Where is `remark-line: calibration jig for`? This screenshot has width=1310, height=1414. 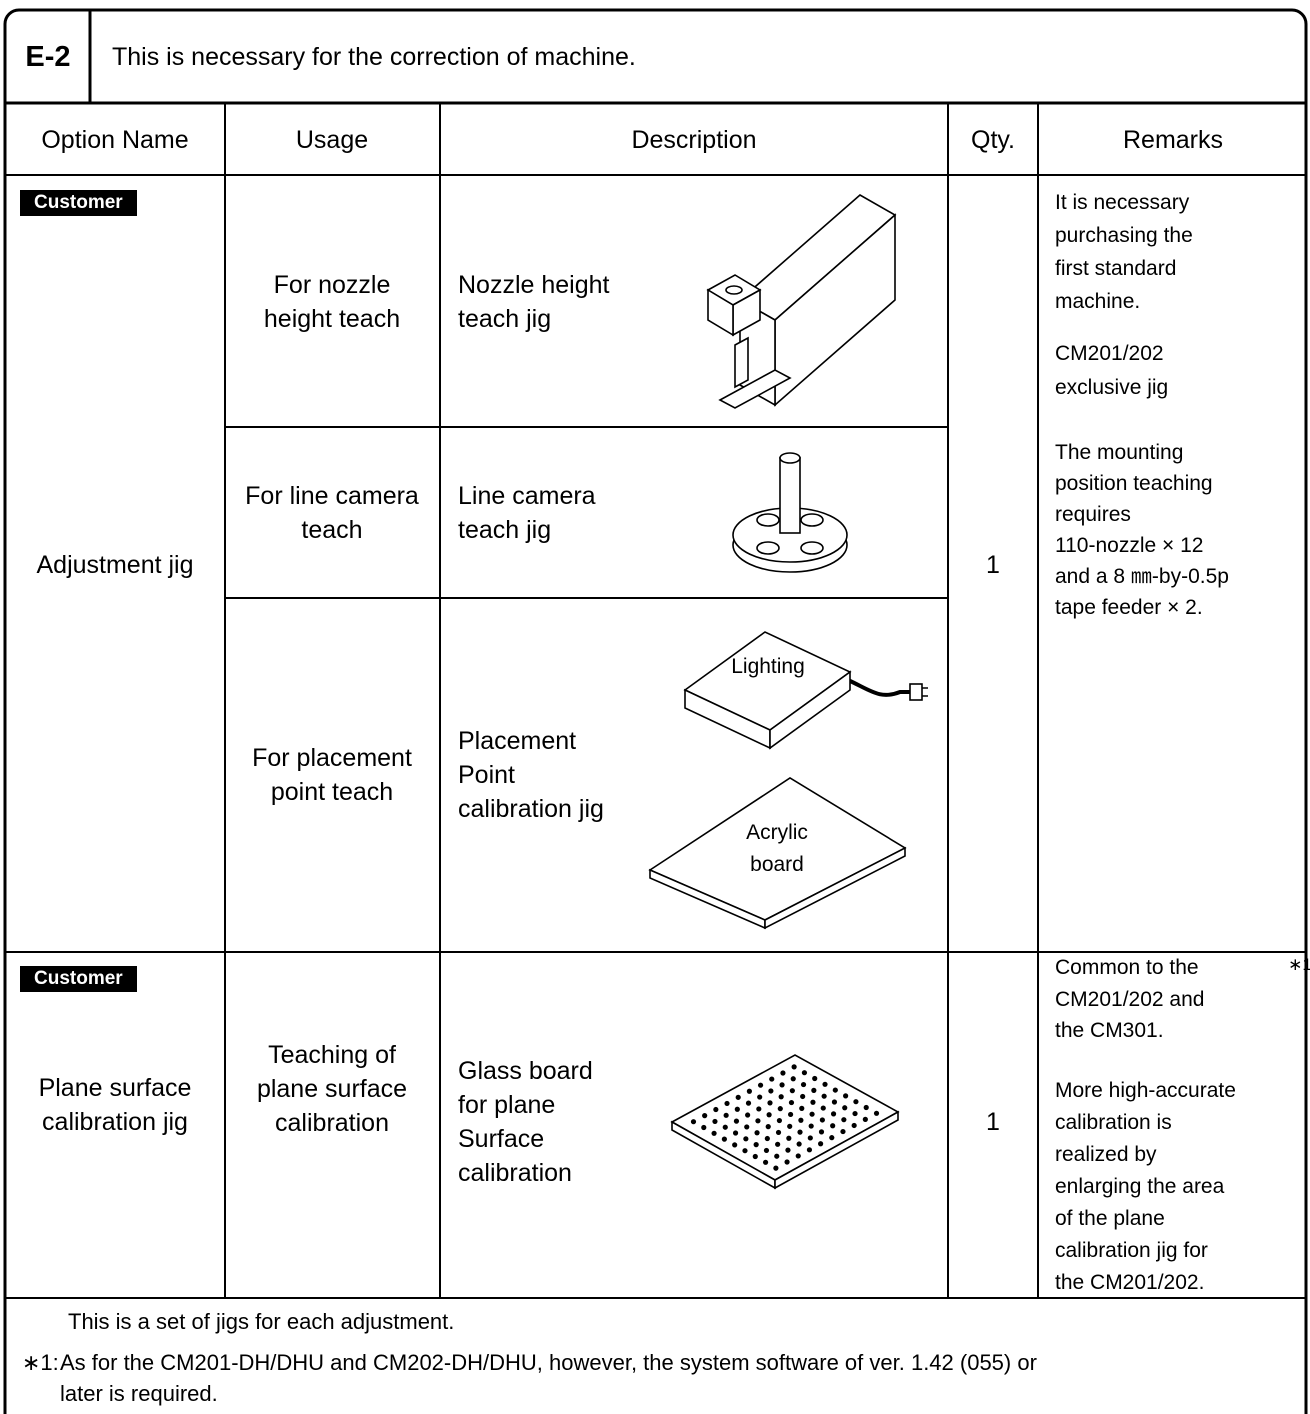
remark-line: calibration jig for is located at coordinates (1131, 1250).